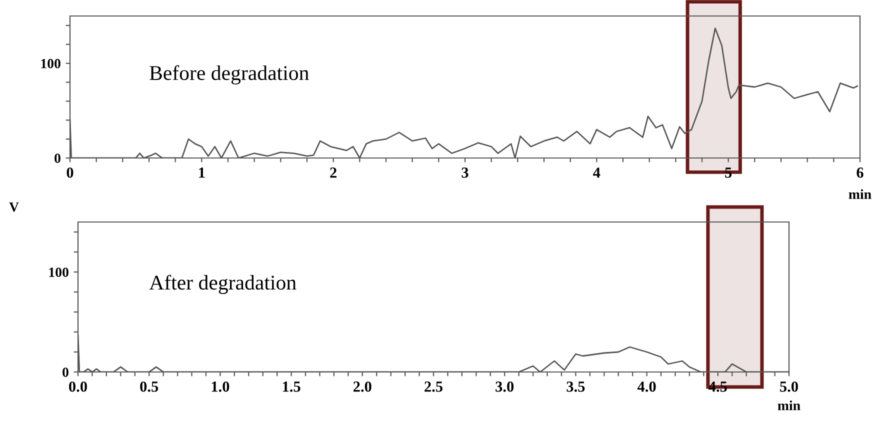 The image size is (885, 423). I want to click on x-tick-label: 1.0, so click(221, 386).